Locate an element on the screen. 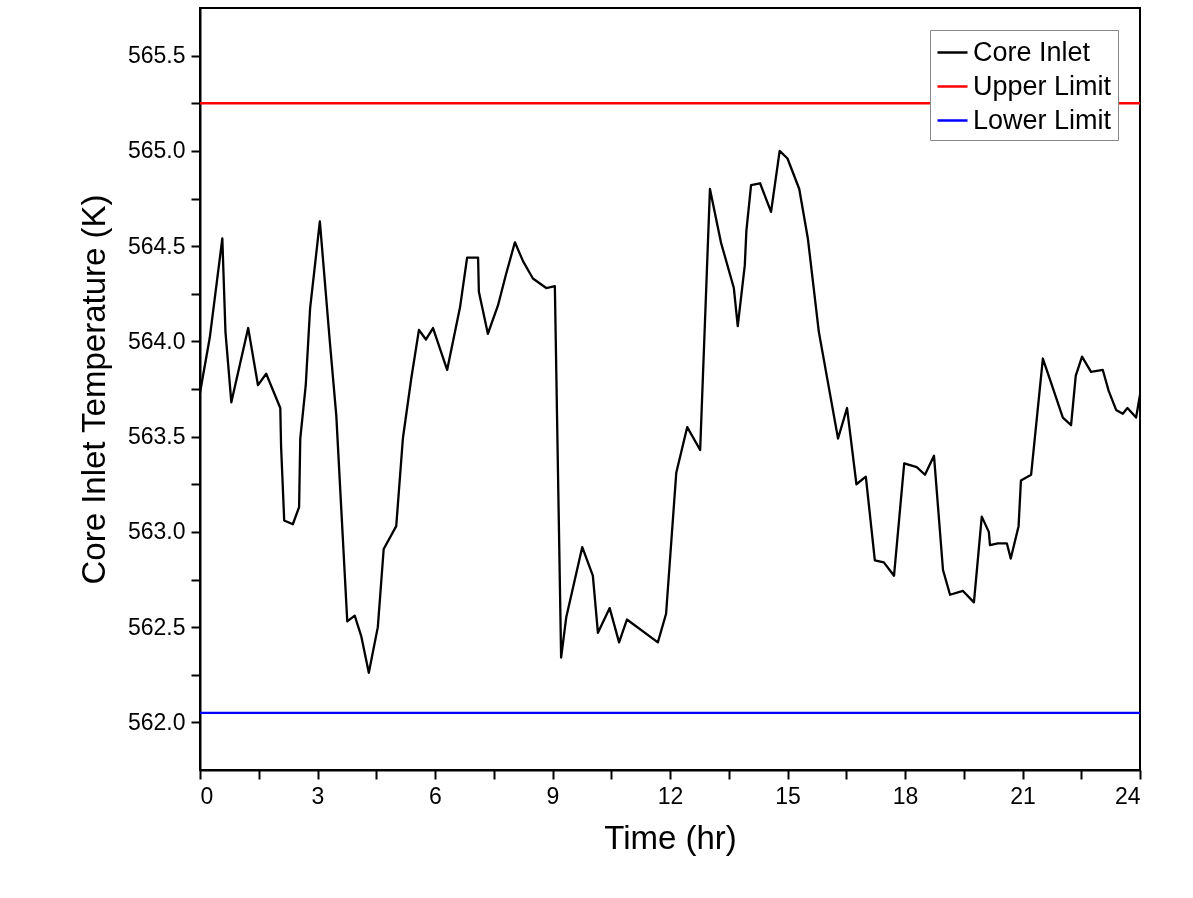  y-tick-label: 562.0 is located at coordinates (156, 721).